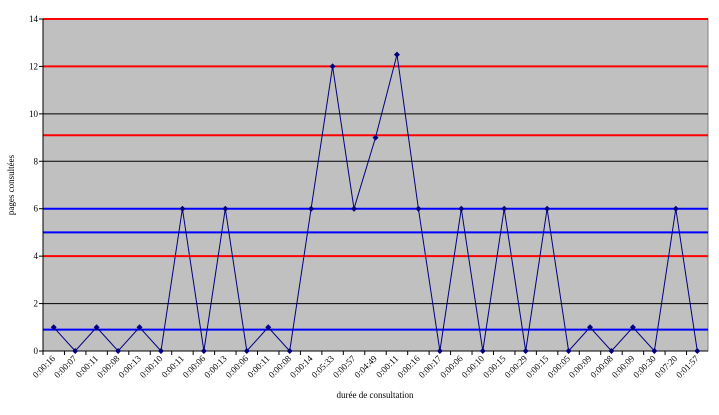 Image resolution: width=719 pixels, height=415 pixels. Describe the element at coordinates (644, 366) in the screenshot. I see `x-tick-label: 0:00:30` at that location.